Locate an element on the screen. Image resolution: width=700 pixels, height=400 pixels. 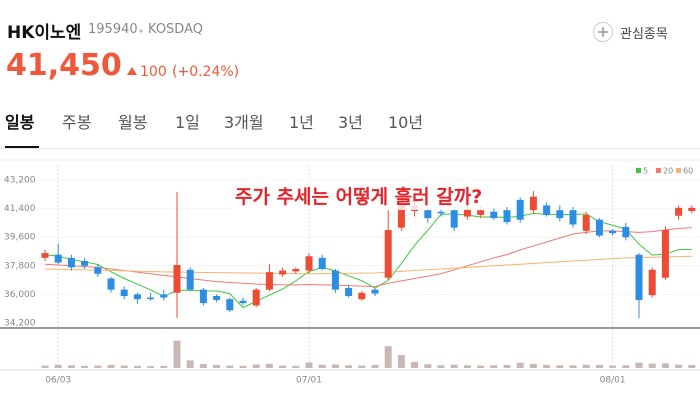
price: 41,450 is located at coordinates (64, 65).